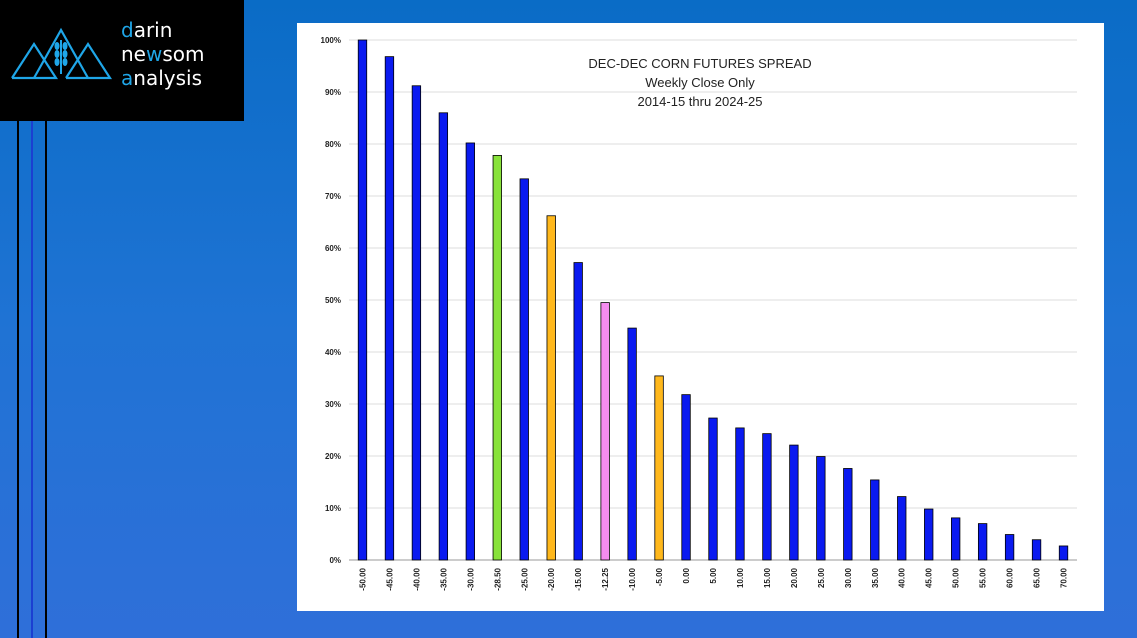 This screenshot has height=638, width=1137. I want to click on x-tick-label: 70.00, so click(1064, 577).